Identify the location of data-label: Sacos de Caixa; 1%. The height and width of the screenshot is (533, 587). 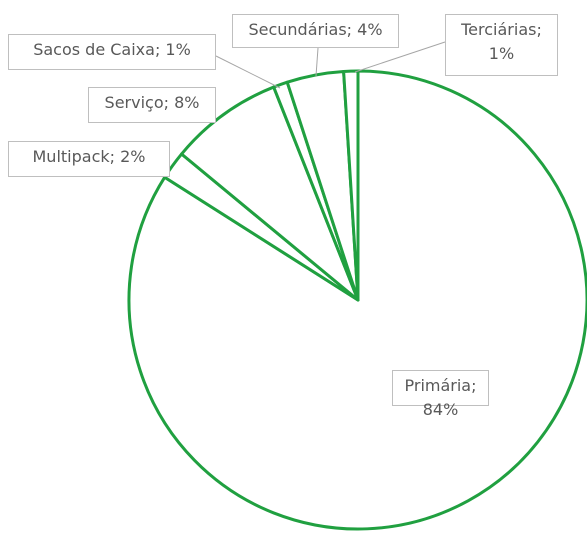
(112, 52).